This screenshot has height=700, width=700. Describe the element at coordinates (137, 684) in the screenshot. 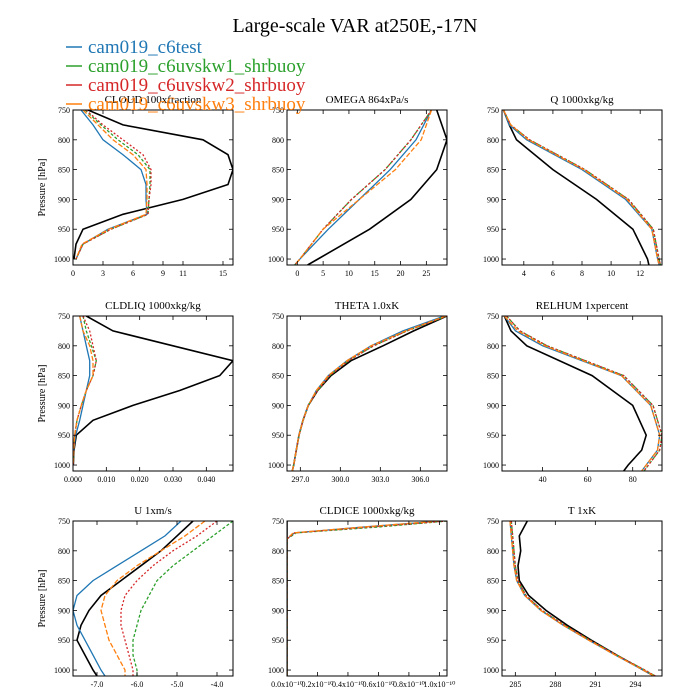

I see `x-tick-label: -6.0` at that location.